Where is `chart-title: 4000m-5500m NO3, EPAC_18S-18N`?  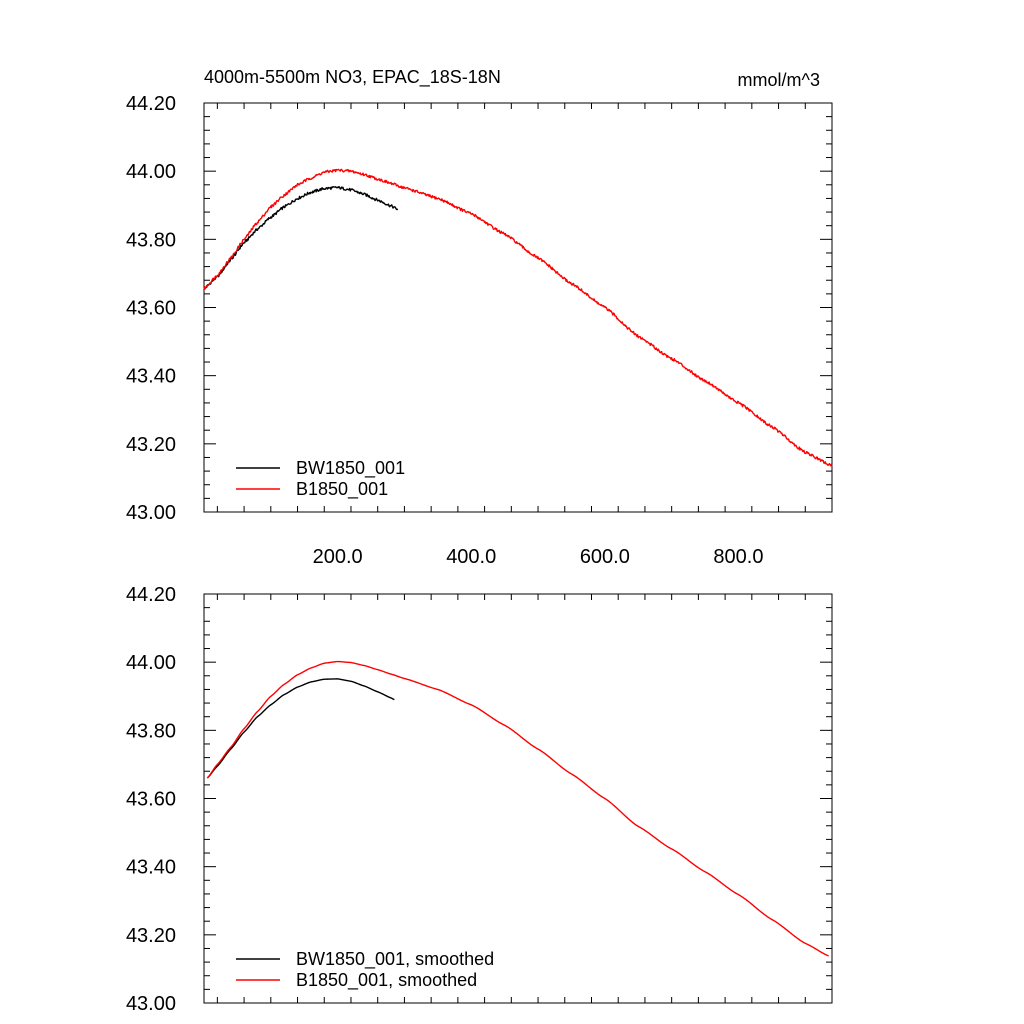 chart-title: 4000m-5500m NO3, EPAC_18S-18N is located at coordinates (352, 77).